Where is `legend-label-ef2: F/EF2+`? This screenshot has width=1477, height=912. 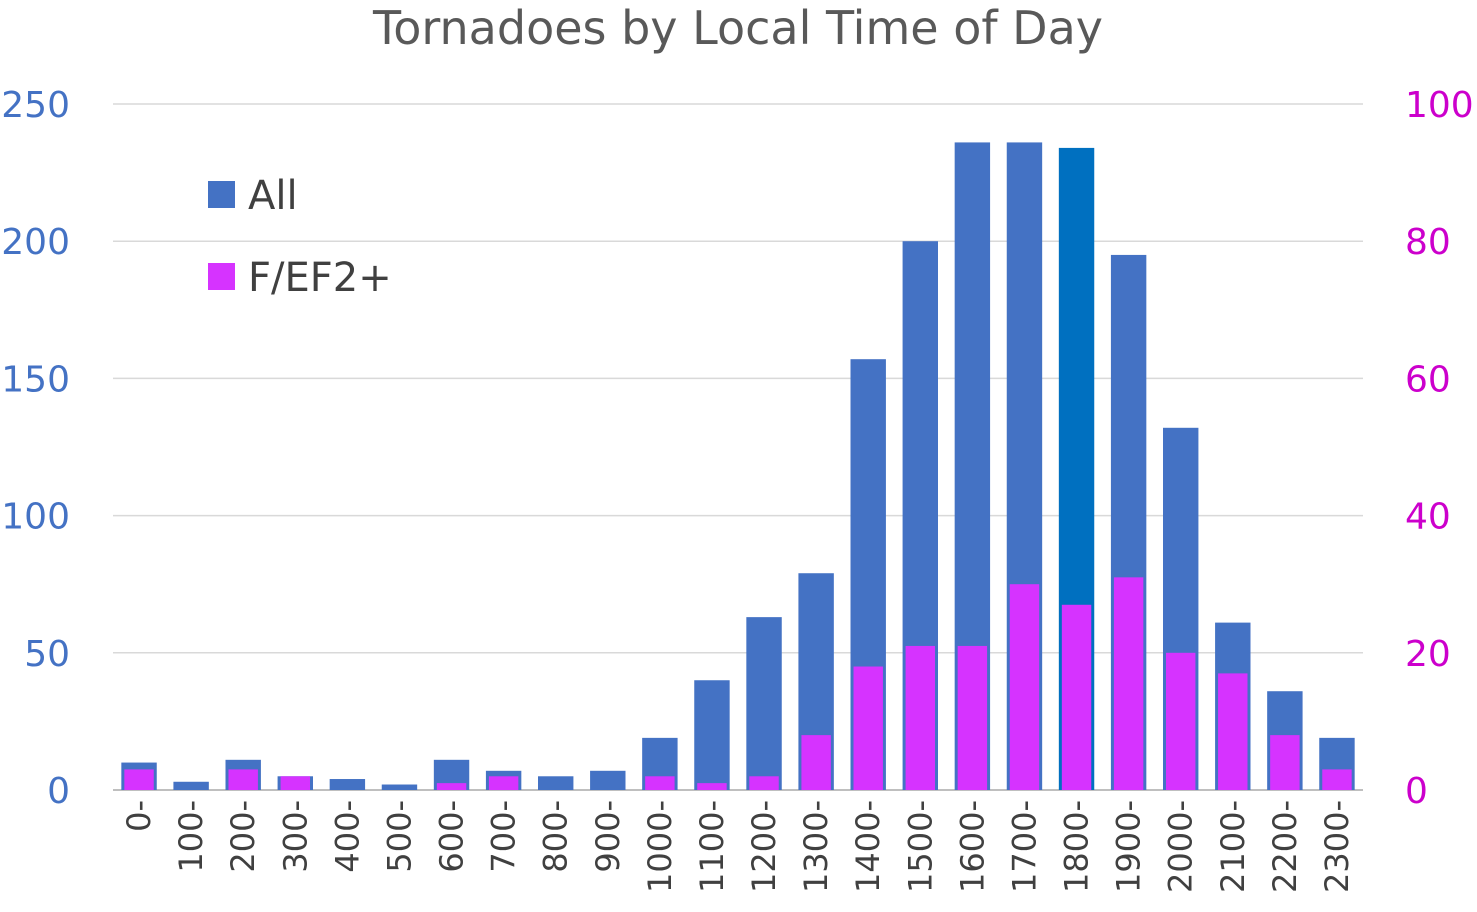
legend-label-ef2: F/EF2+ is located at coordinates (320, 278).